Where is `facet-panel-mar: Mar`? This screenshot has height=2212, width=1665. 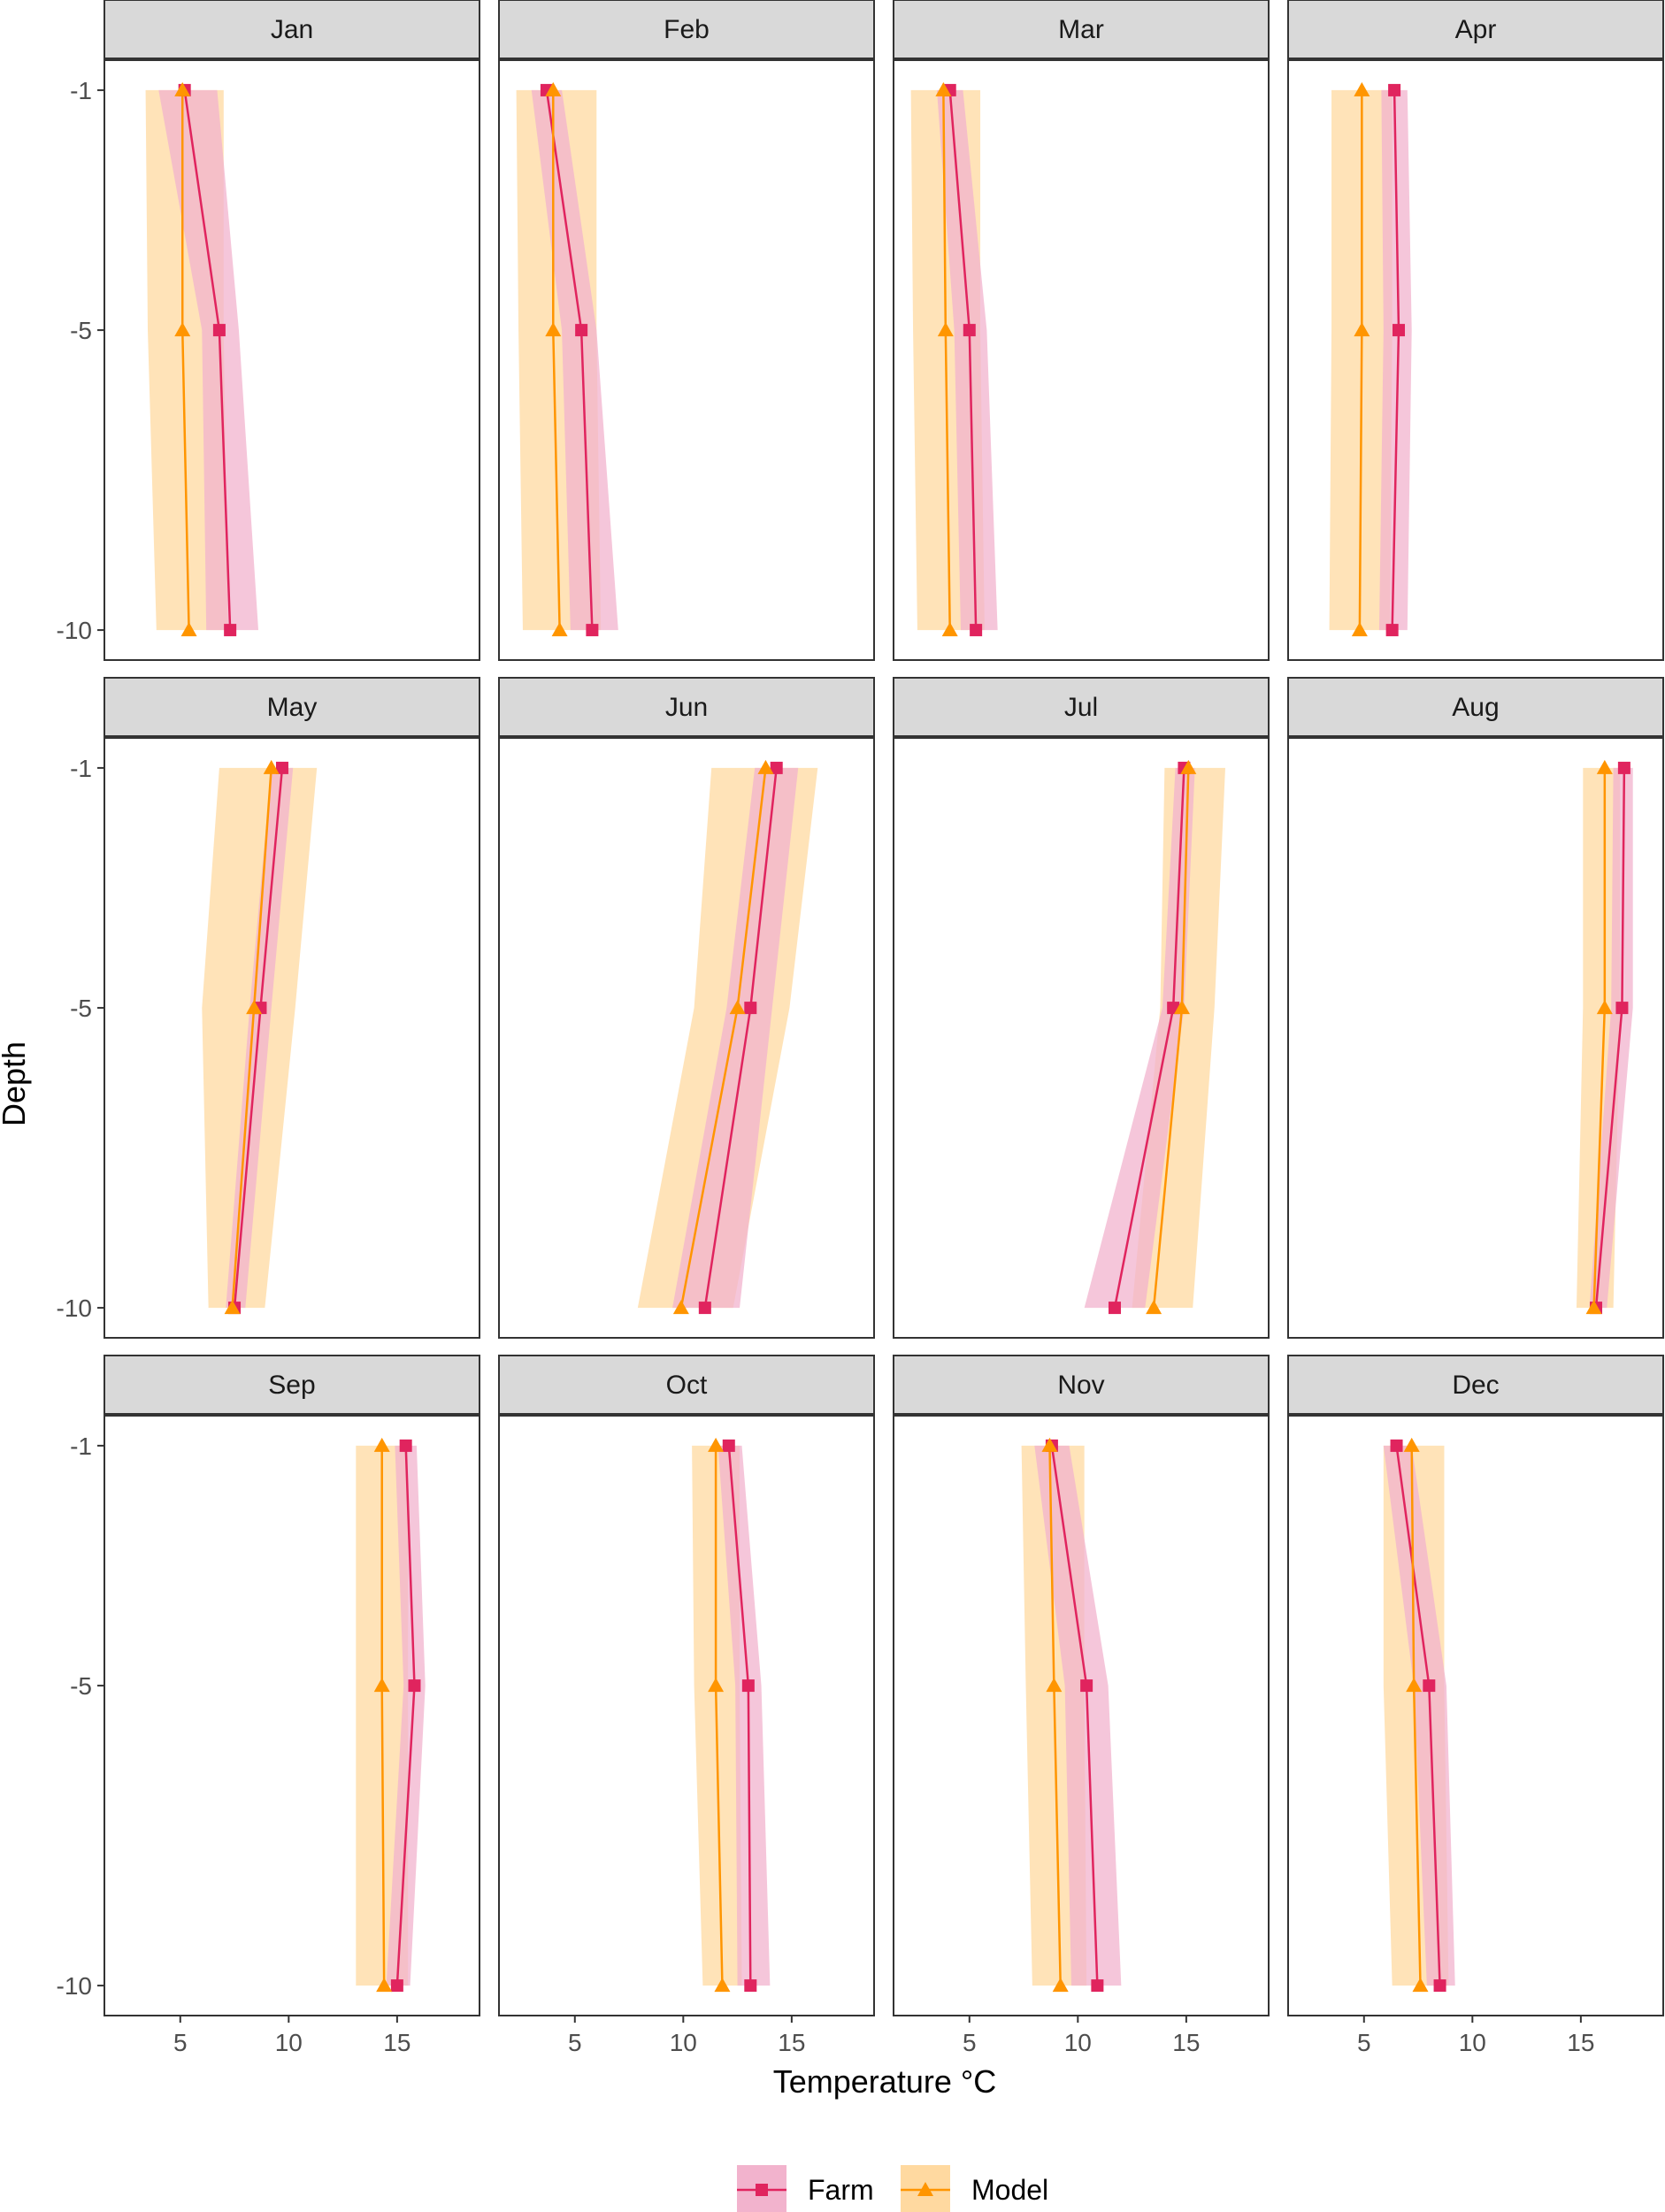
facet-panel-mar: Mar is located at coordinates (1081, 331).